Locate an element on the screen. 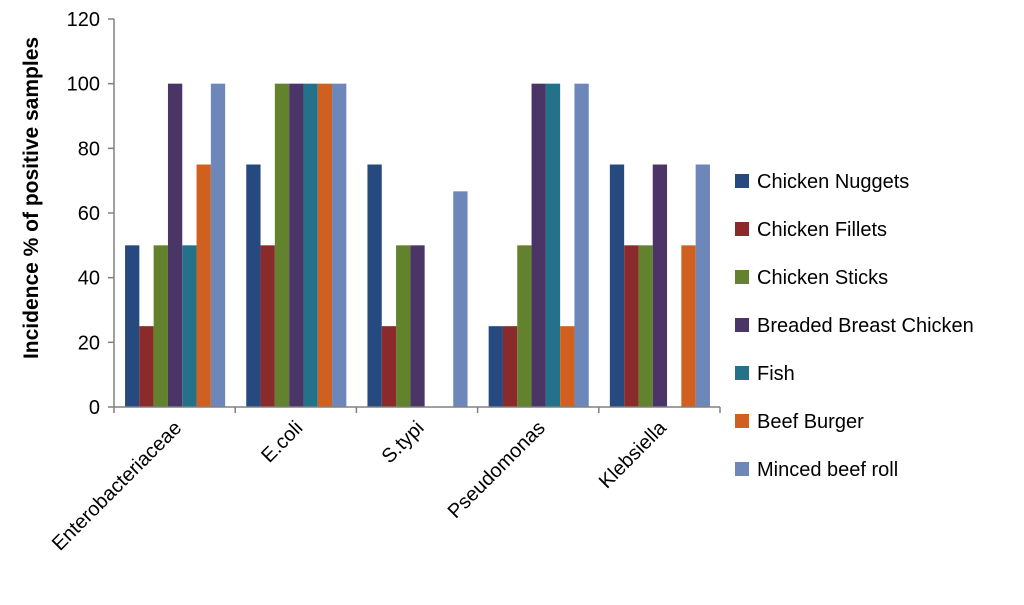 The width and height of the screenshot is (1024, 605). y-tick-label: 80 is located at coordinates (89, 149).